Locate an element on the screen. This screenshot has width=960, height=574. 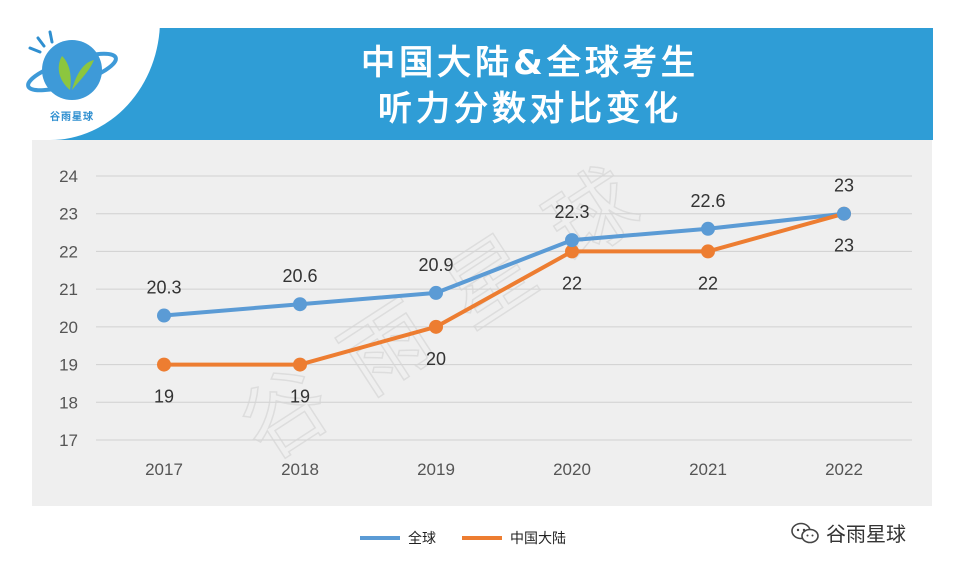
title-line-2: 听力分数对比变化 is located at coordinates (530, 109).